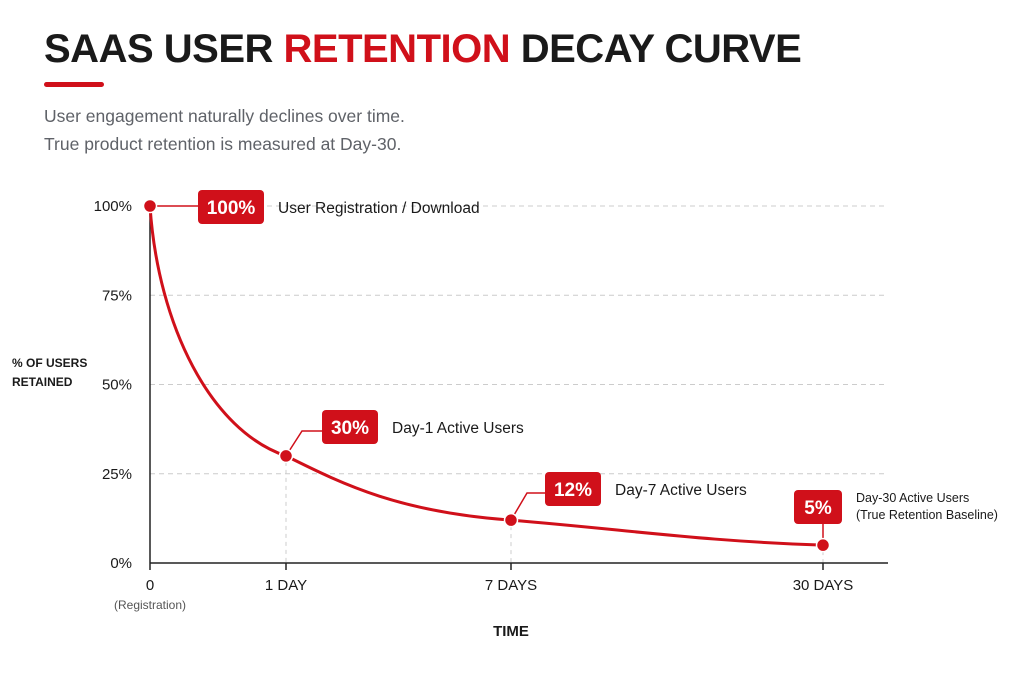 This screenshot has width=1024, height=683. Describe the element at coordinates (379, 208) in the screenshot. I see `point-annotation: User Registration / Download` at that location.